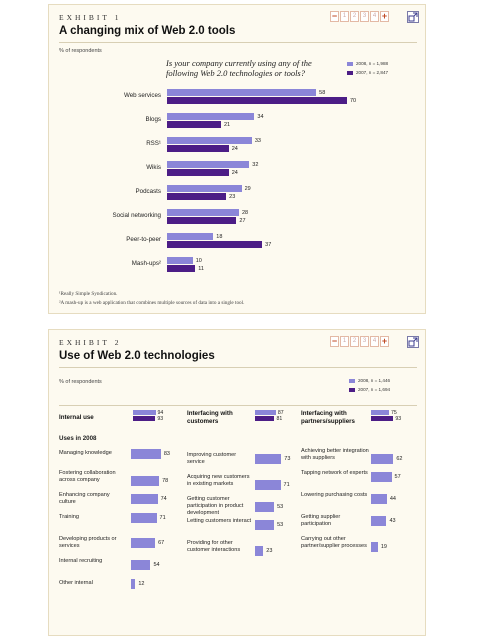 This screenshot has height=640, width=480. I want to click on data-label: 21, so click(227, 124).